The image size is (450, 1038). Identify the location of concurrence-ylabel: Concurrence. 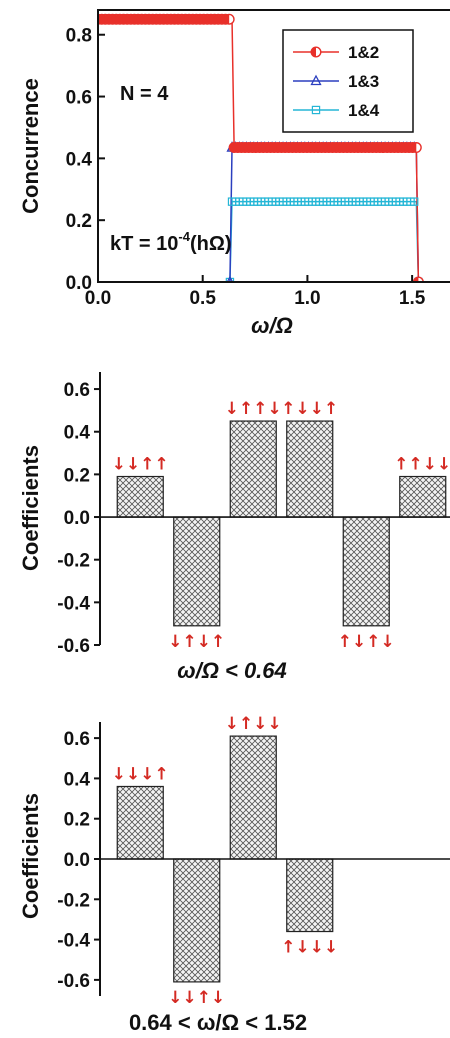
(30, 146).